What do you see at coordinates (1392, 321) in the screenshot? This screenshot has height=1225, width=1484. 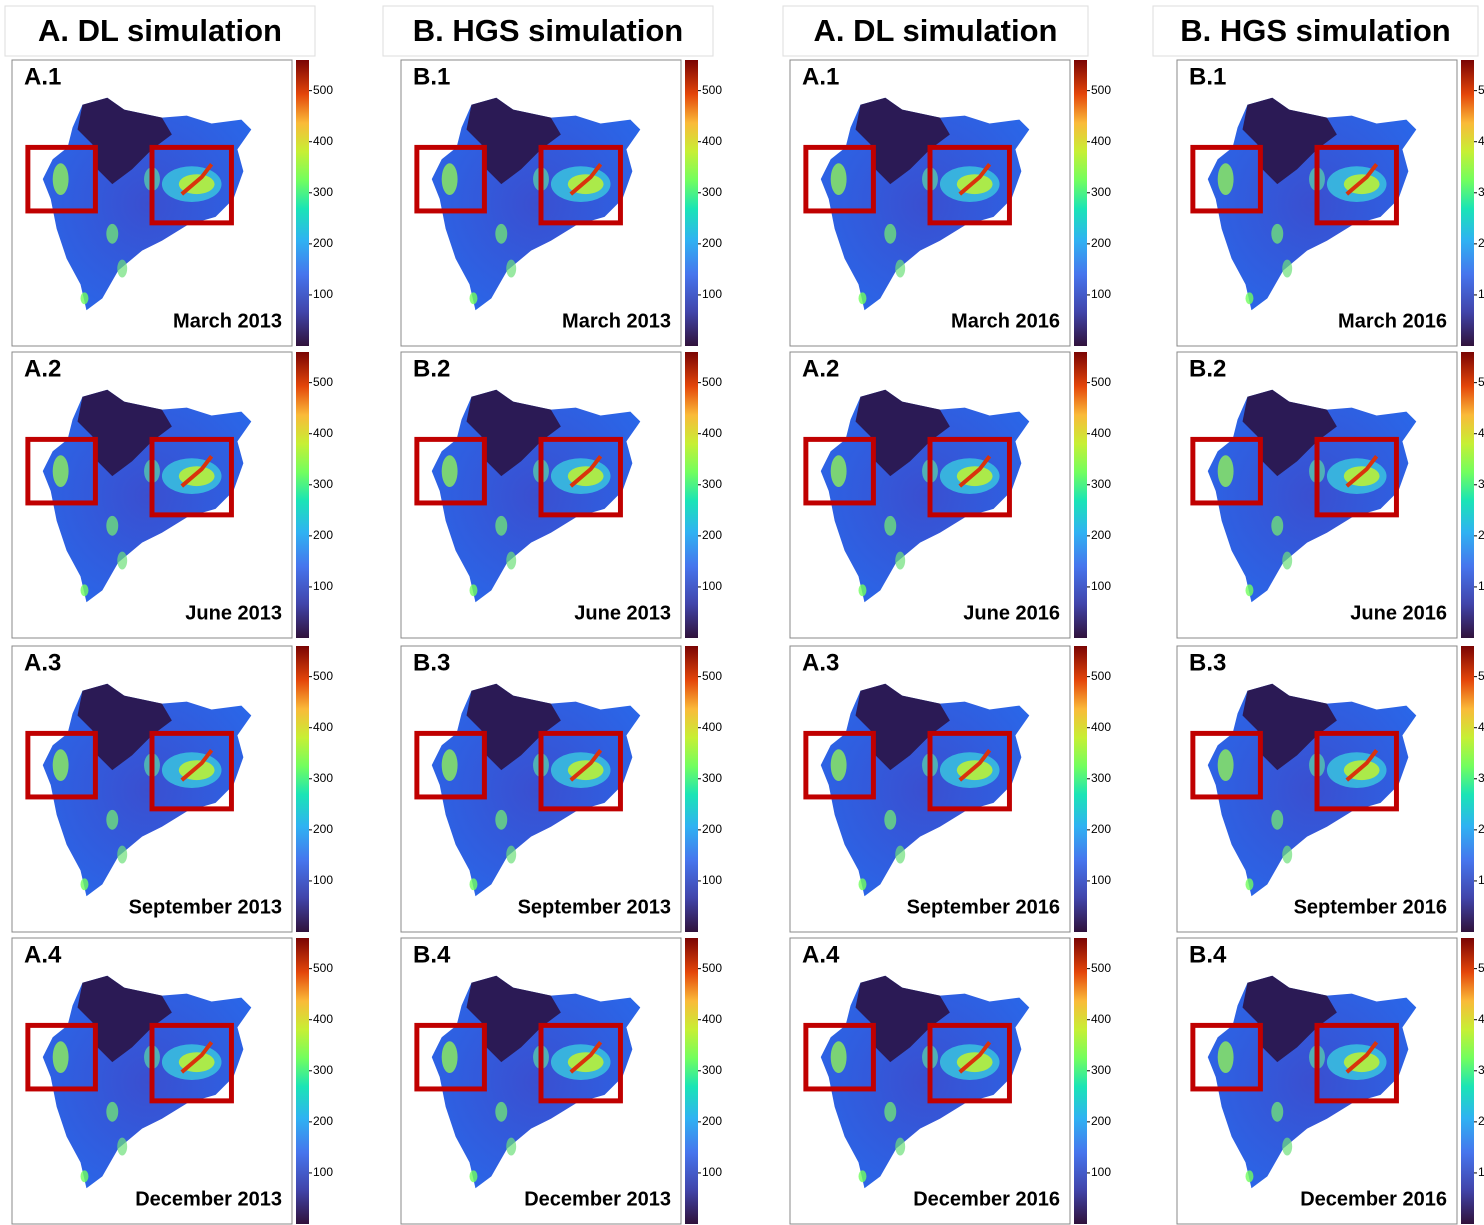 I see `panel-date: March 2016` at bounding box center [1392, 321].